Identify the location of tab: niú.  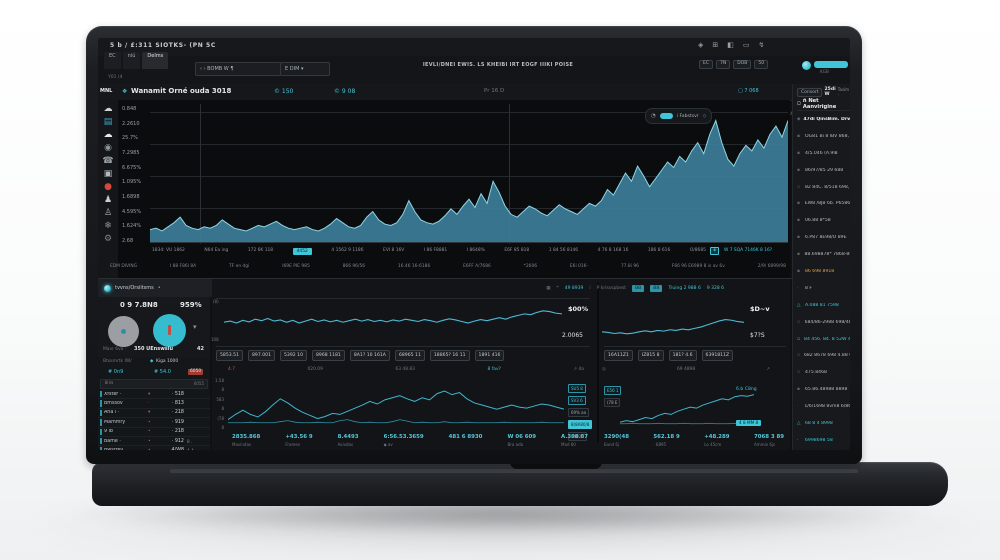
(131, 60).